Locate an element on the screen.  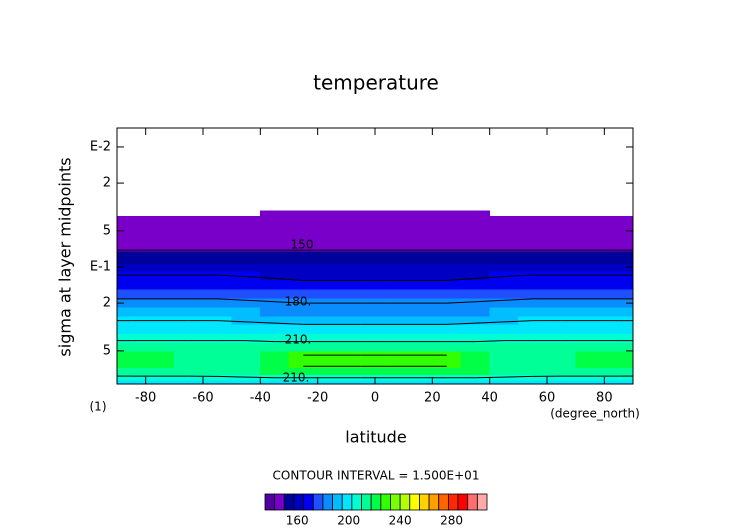
x-tick-label: -40 is located at coordinates (260, 398).